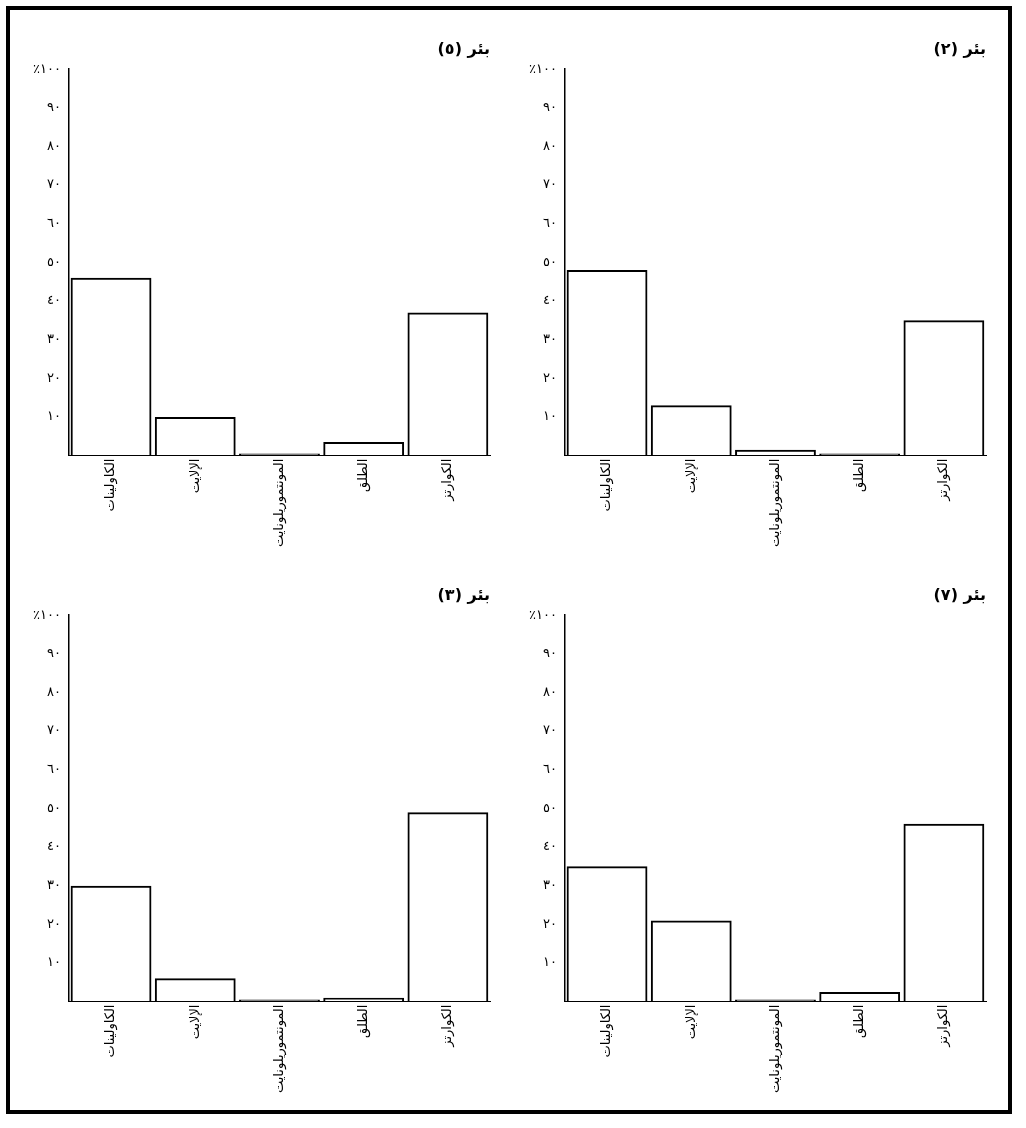  What do you see at coordinates (463, 594) in the screenshot?
I see `chart-title: بئر (٣)` at bounding box center [463, 594].